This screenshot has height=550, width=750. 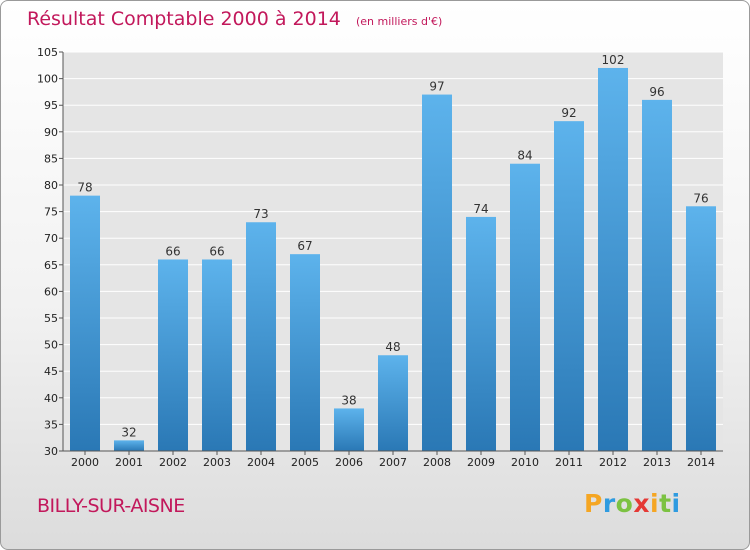 I want to click on y-tick-label: 80, so click(x=51, y=185).